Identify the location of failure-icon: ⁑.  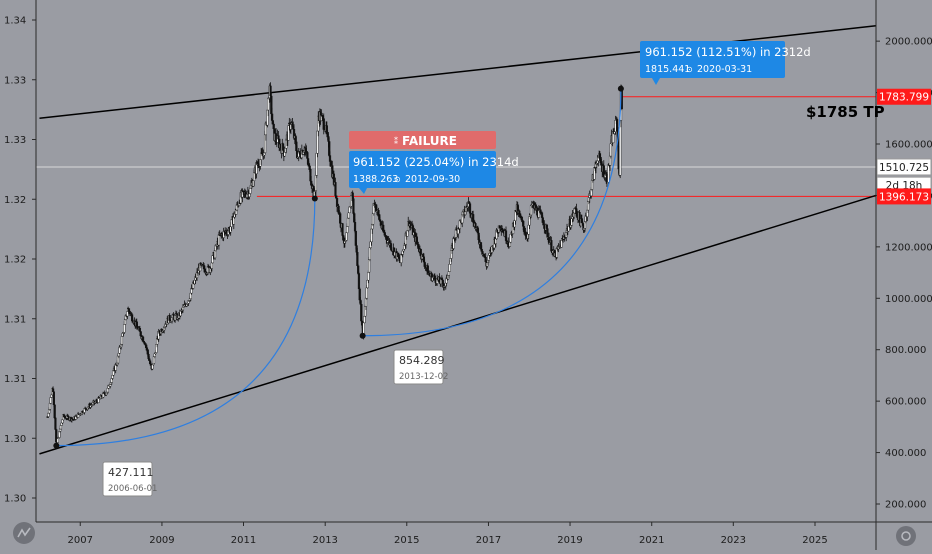
(396, 140).